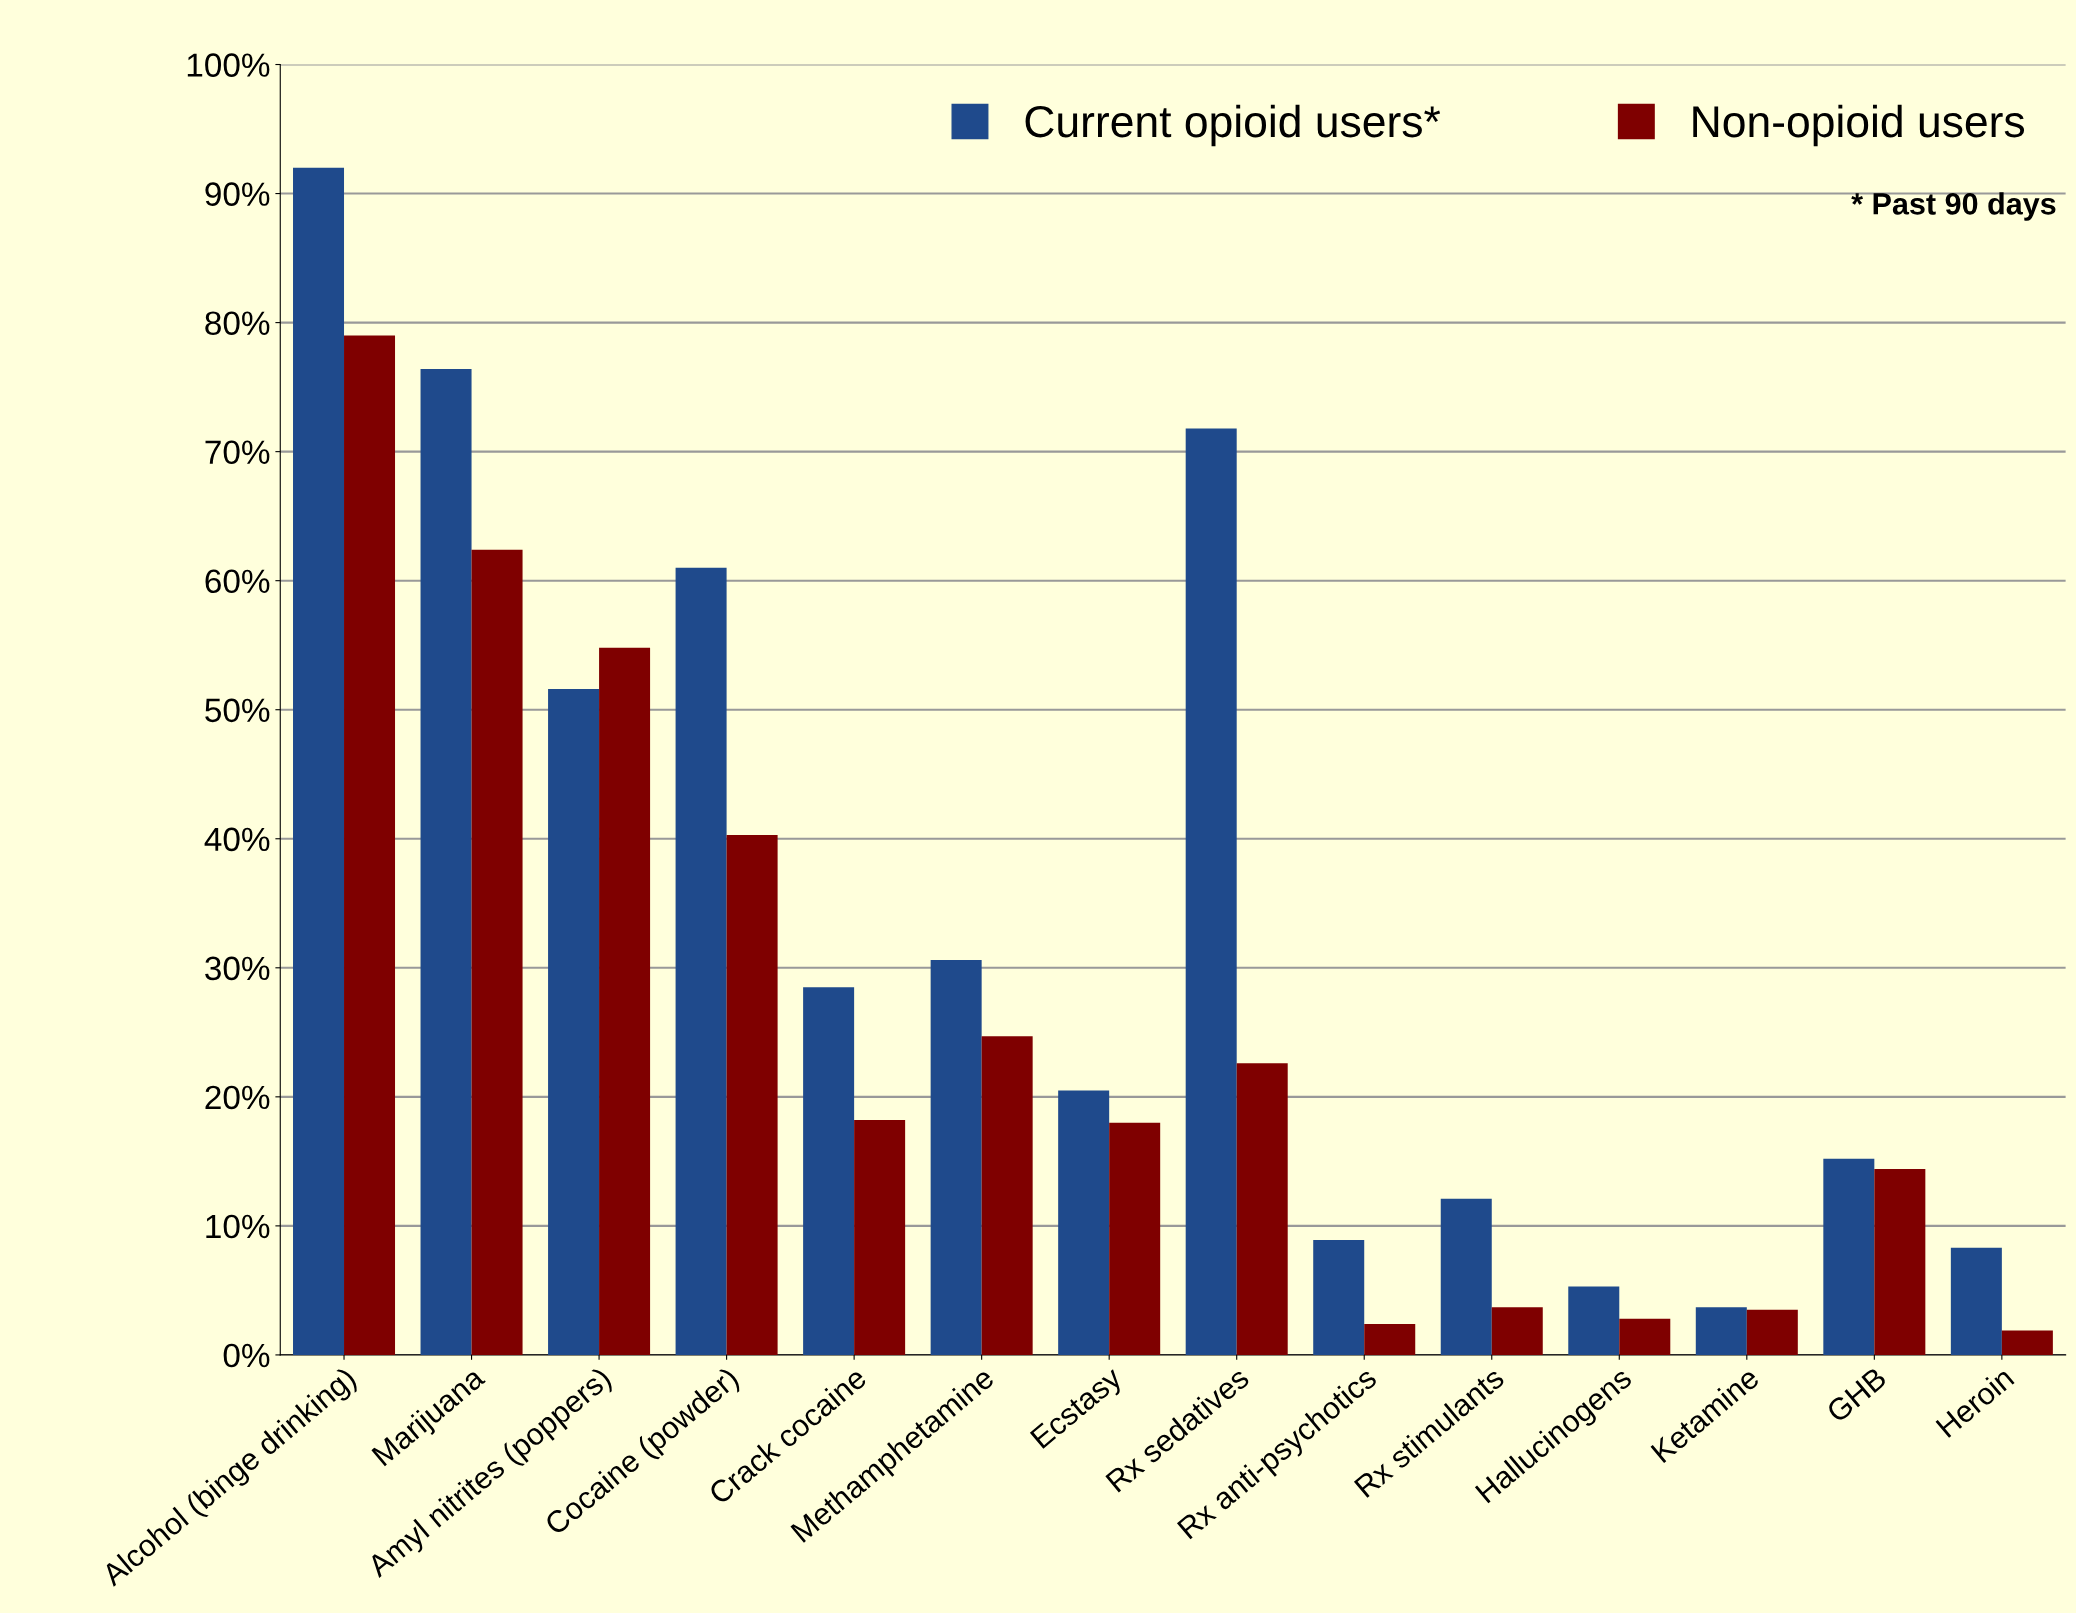  Describe the element at coordinates (237, 452) in the screenshot. I see `y-tick-label: 70%` at that location.